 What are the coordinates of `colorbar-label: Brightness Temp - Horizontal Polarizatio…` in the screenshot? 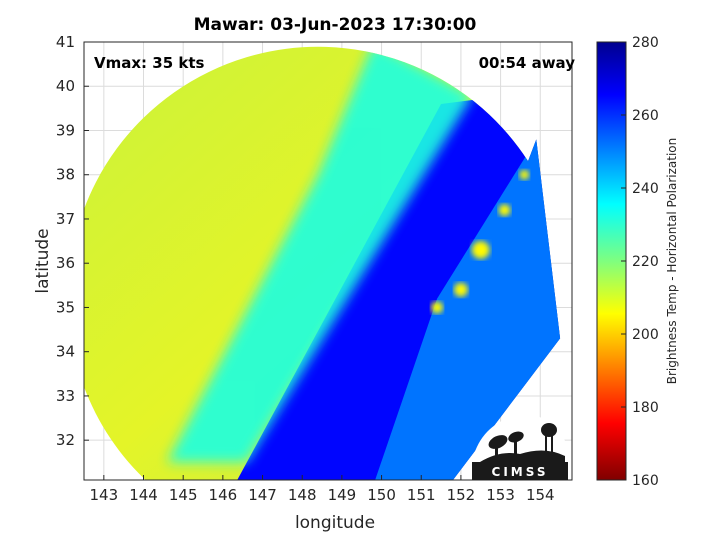 It's located at (672, 261).